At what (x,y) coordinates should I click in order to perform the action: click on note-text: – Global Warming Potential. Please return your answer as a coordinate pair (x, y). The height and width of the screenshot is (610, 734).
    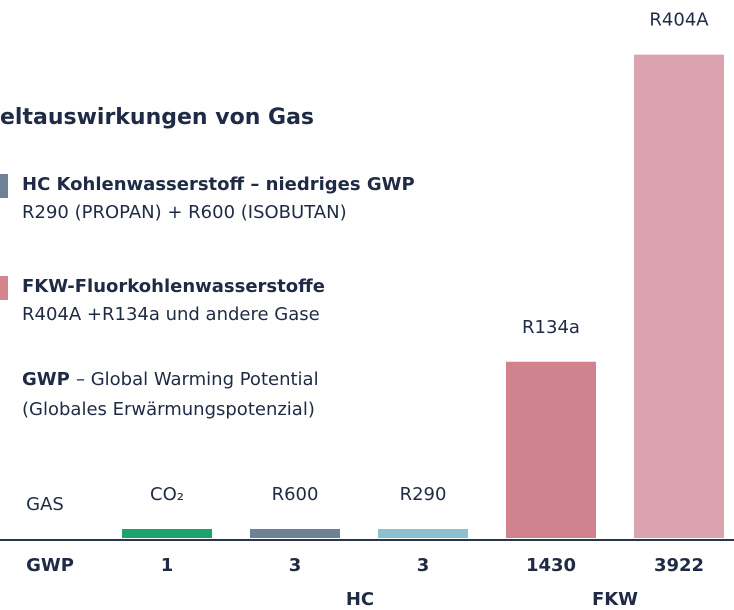
    Looking at the image, I should click on (197, 379).